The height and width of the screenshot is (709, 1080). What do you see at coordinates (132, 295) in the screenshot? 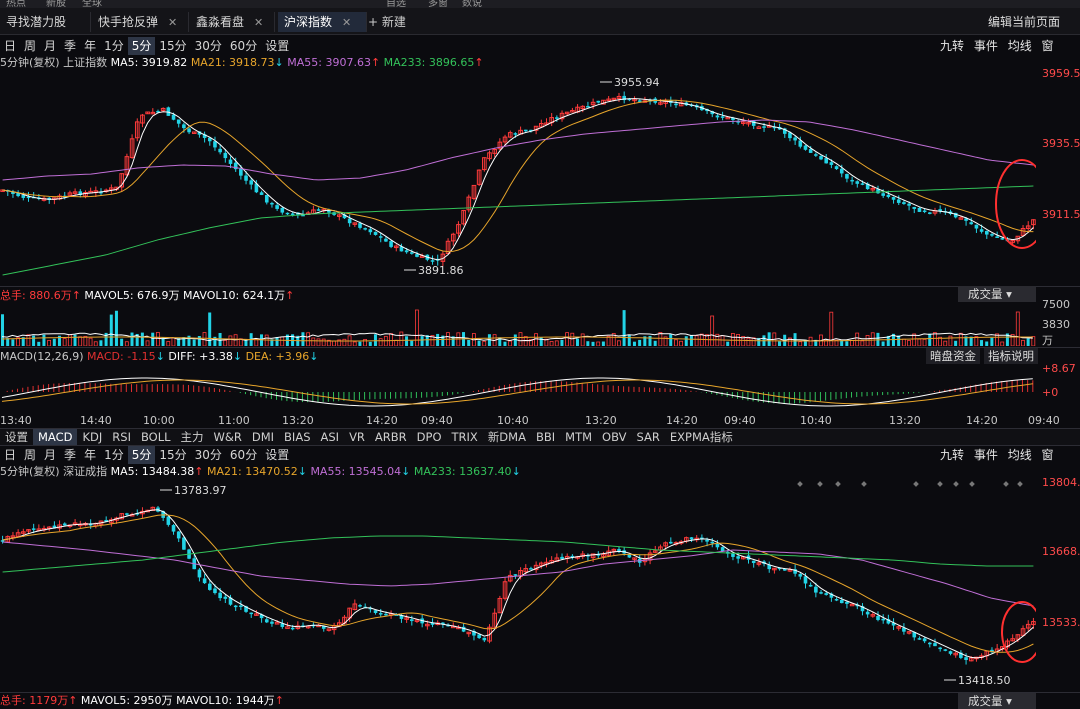
I see `mavol5-value: MAVOL5: 676.9万` at bounding box center [132, 295].